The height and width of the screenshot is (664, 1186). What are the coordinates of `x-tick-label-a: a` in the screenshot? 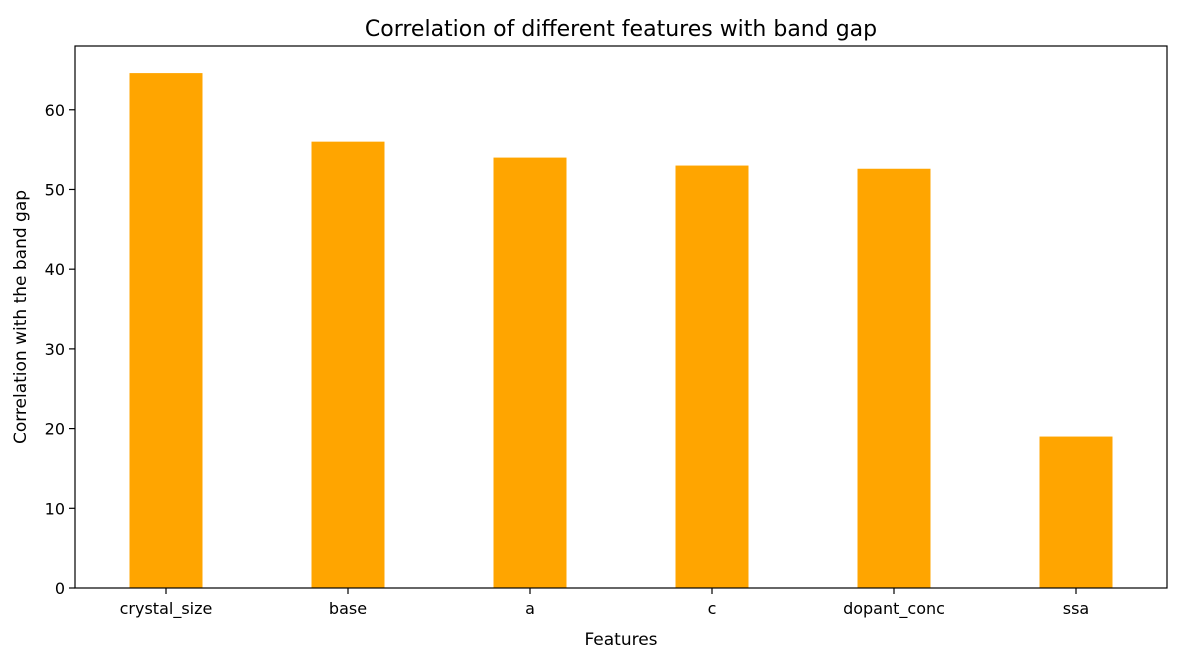 It's located at (530, 608).